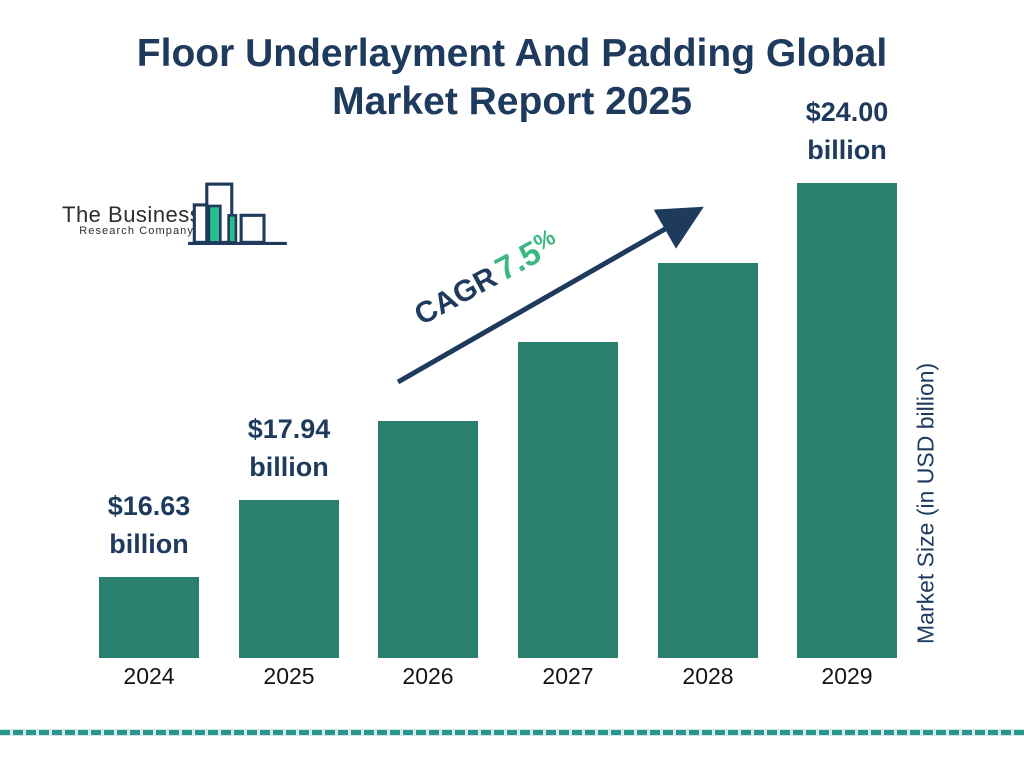 The height and width of the screenshot is (768, 1024). I want to click on year-label-2028: 2028, so click(708, 676).